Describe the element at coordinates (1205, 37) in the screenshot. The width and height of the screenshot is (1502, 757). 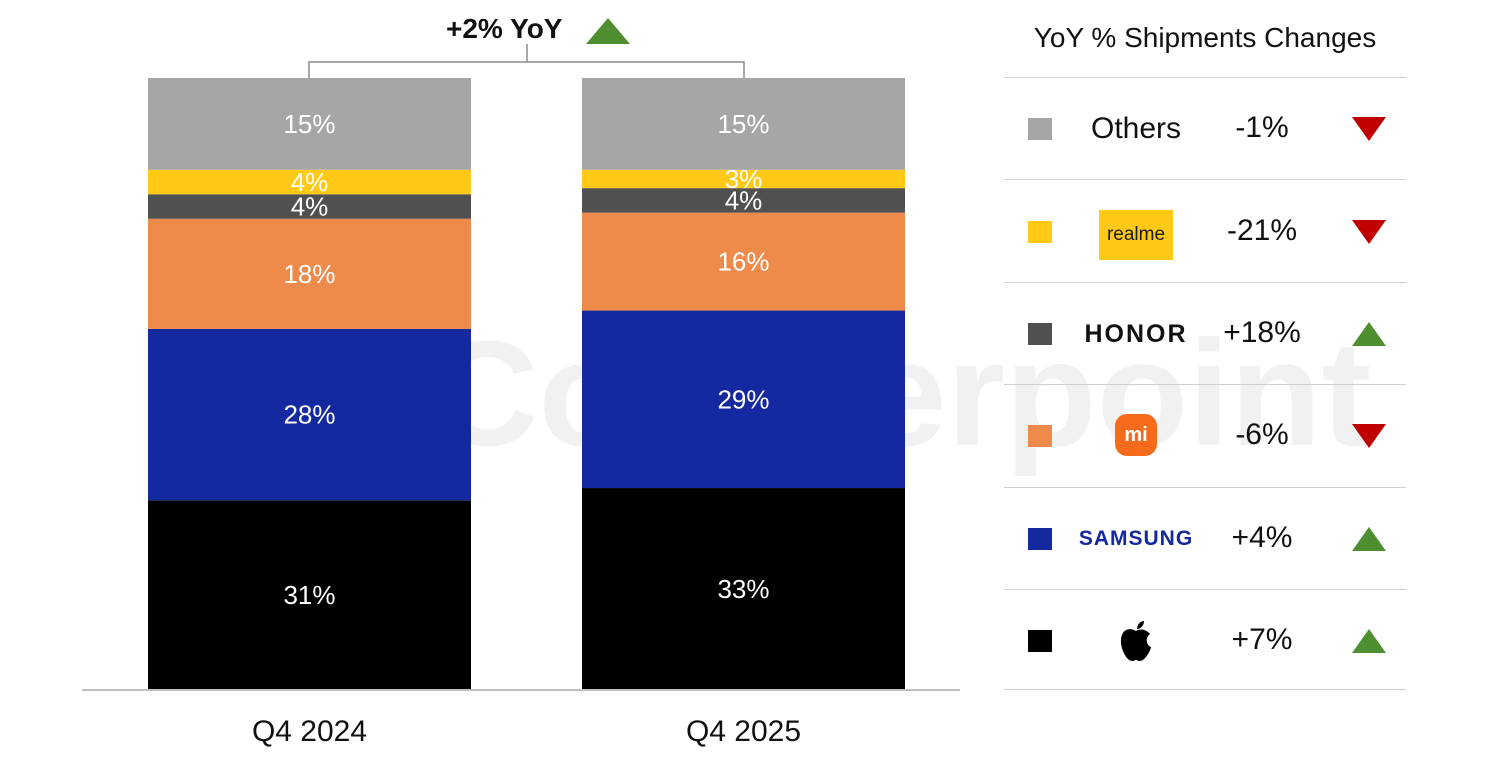
I see `legend-title: YoY % Shipments Changes` at that location.